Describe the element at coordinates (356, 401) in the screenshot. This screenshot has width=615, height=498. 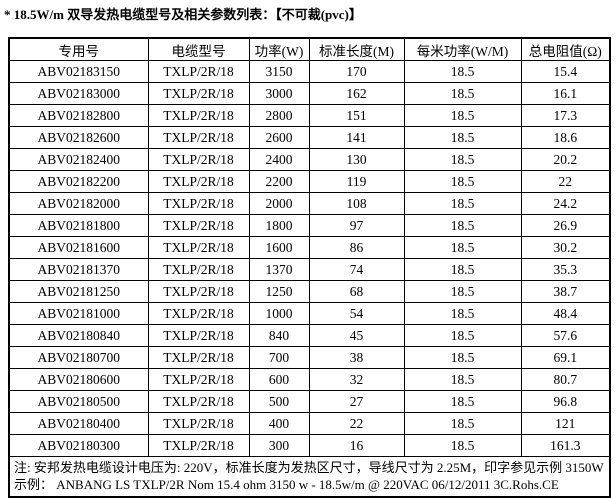
I see `table-cell: 27` at that location.